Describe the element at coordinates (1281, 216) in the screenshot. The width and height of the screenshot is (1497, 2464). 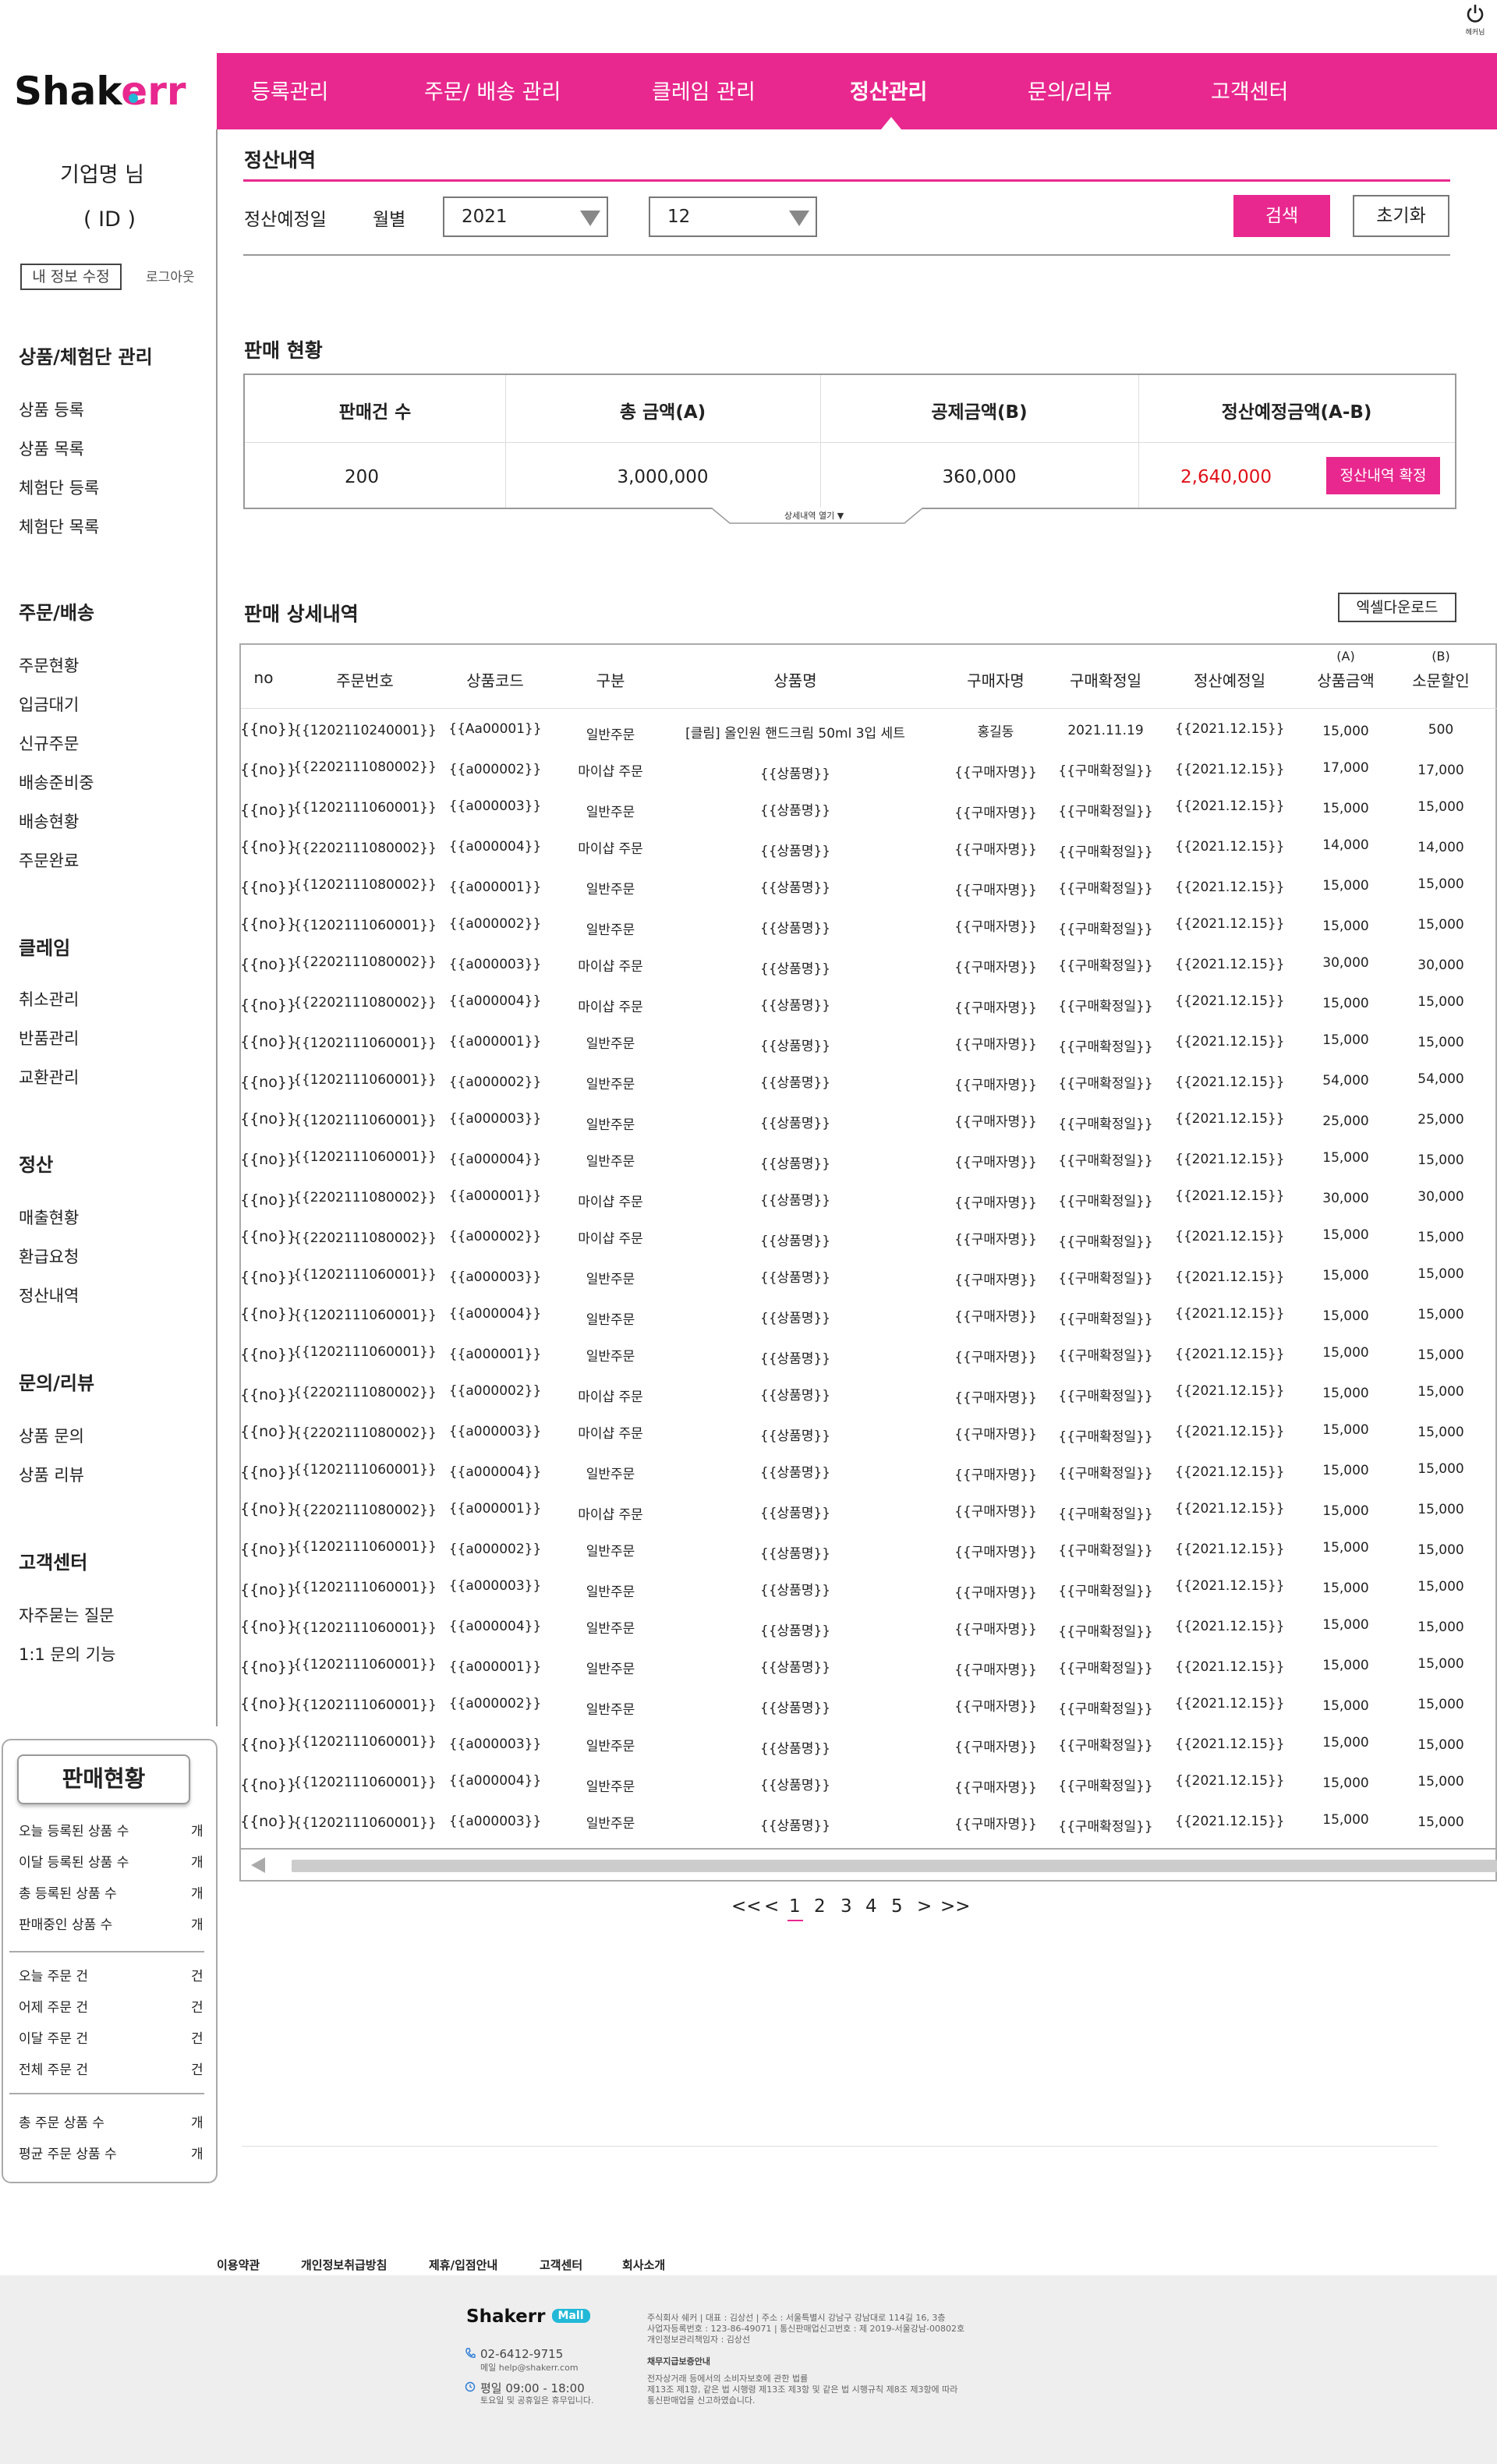
I see `search-button: 검색` at that location.